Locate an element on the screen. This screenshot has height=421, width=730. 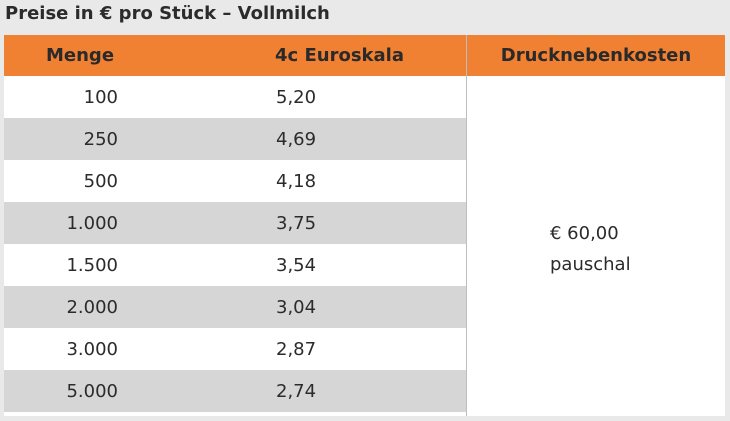
cell-preis: 2,87 is located at coordinates (296, 349).